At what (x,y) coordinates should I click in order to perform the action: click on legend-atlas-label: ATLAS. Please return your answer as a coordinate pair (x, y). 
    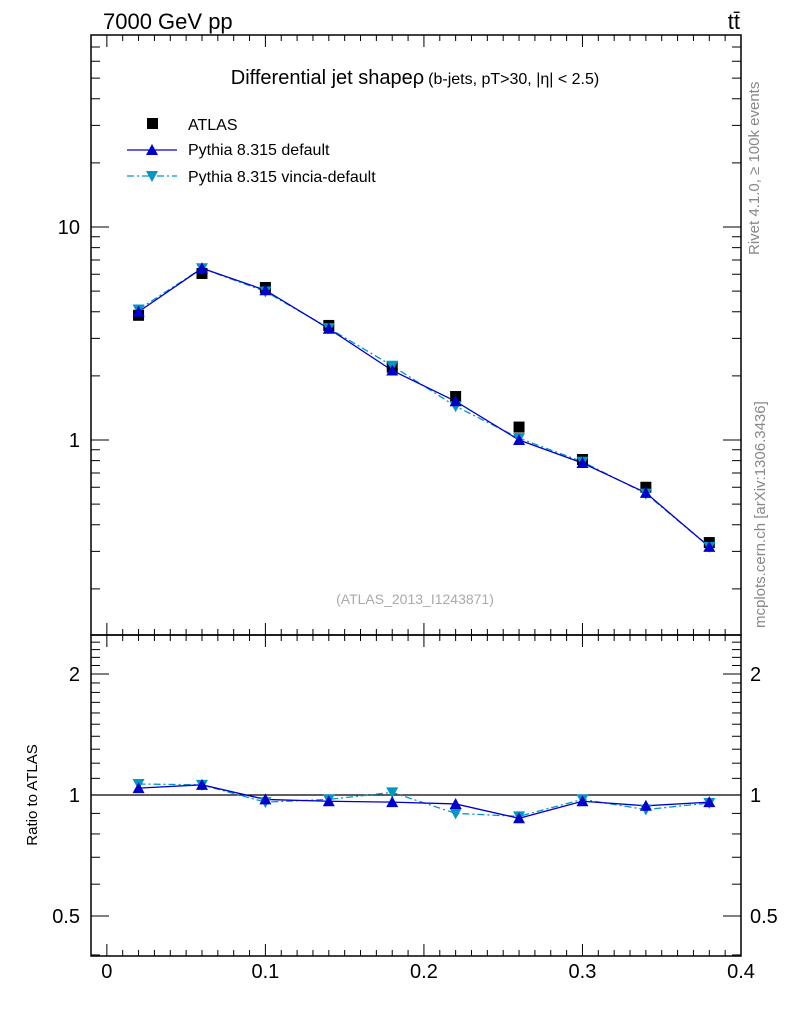
    Looking at the image, I should click on (213, 125).